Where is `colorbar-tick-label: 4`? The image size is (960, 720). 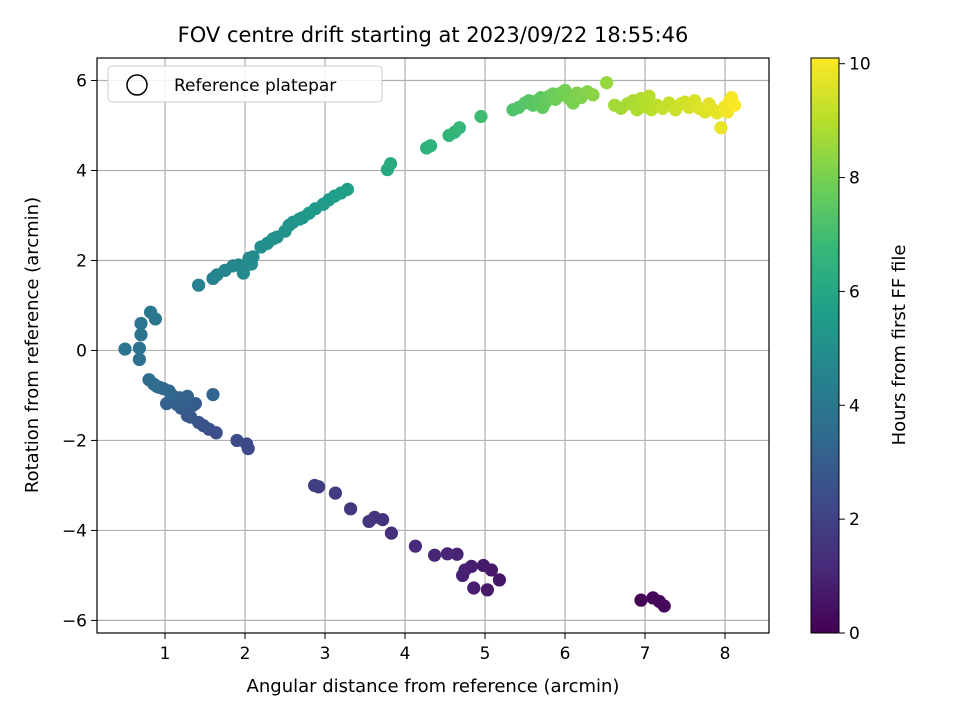 colorbar-tick-label: 4 is located at coordinates (854, 406).